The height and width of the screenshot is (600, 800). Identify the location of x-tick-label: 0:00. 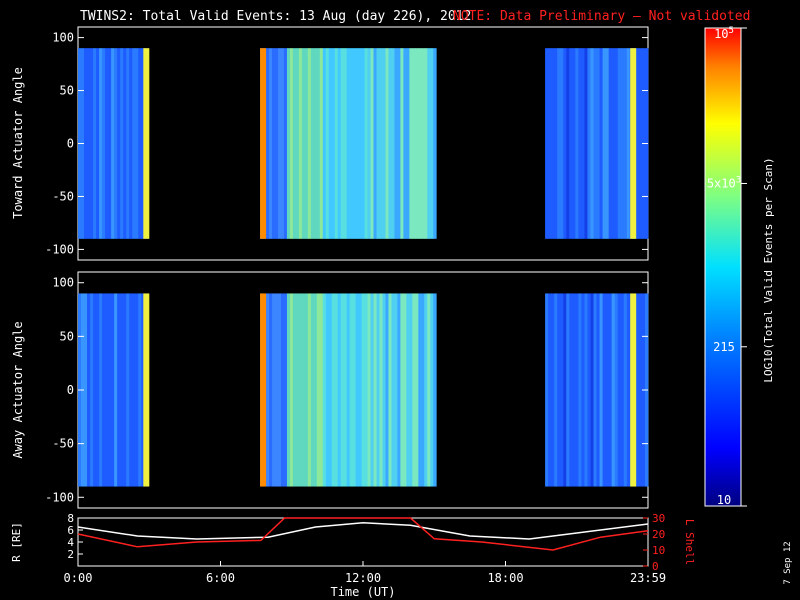
(78, 578).